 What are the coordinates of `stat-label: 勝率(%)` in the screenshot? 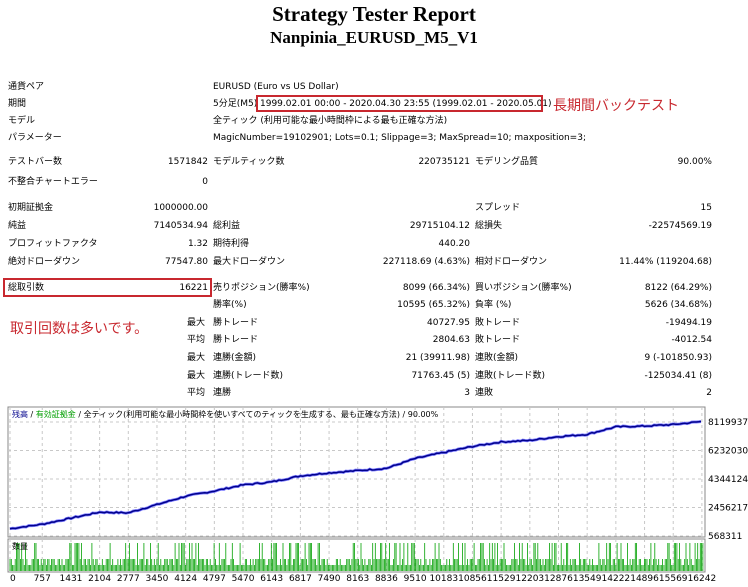 It's located at (230, 305).